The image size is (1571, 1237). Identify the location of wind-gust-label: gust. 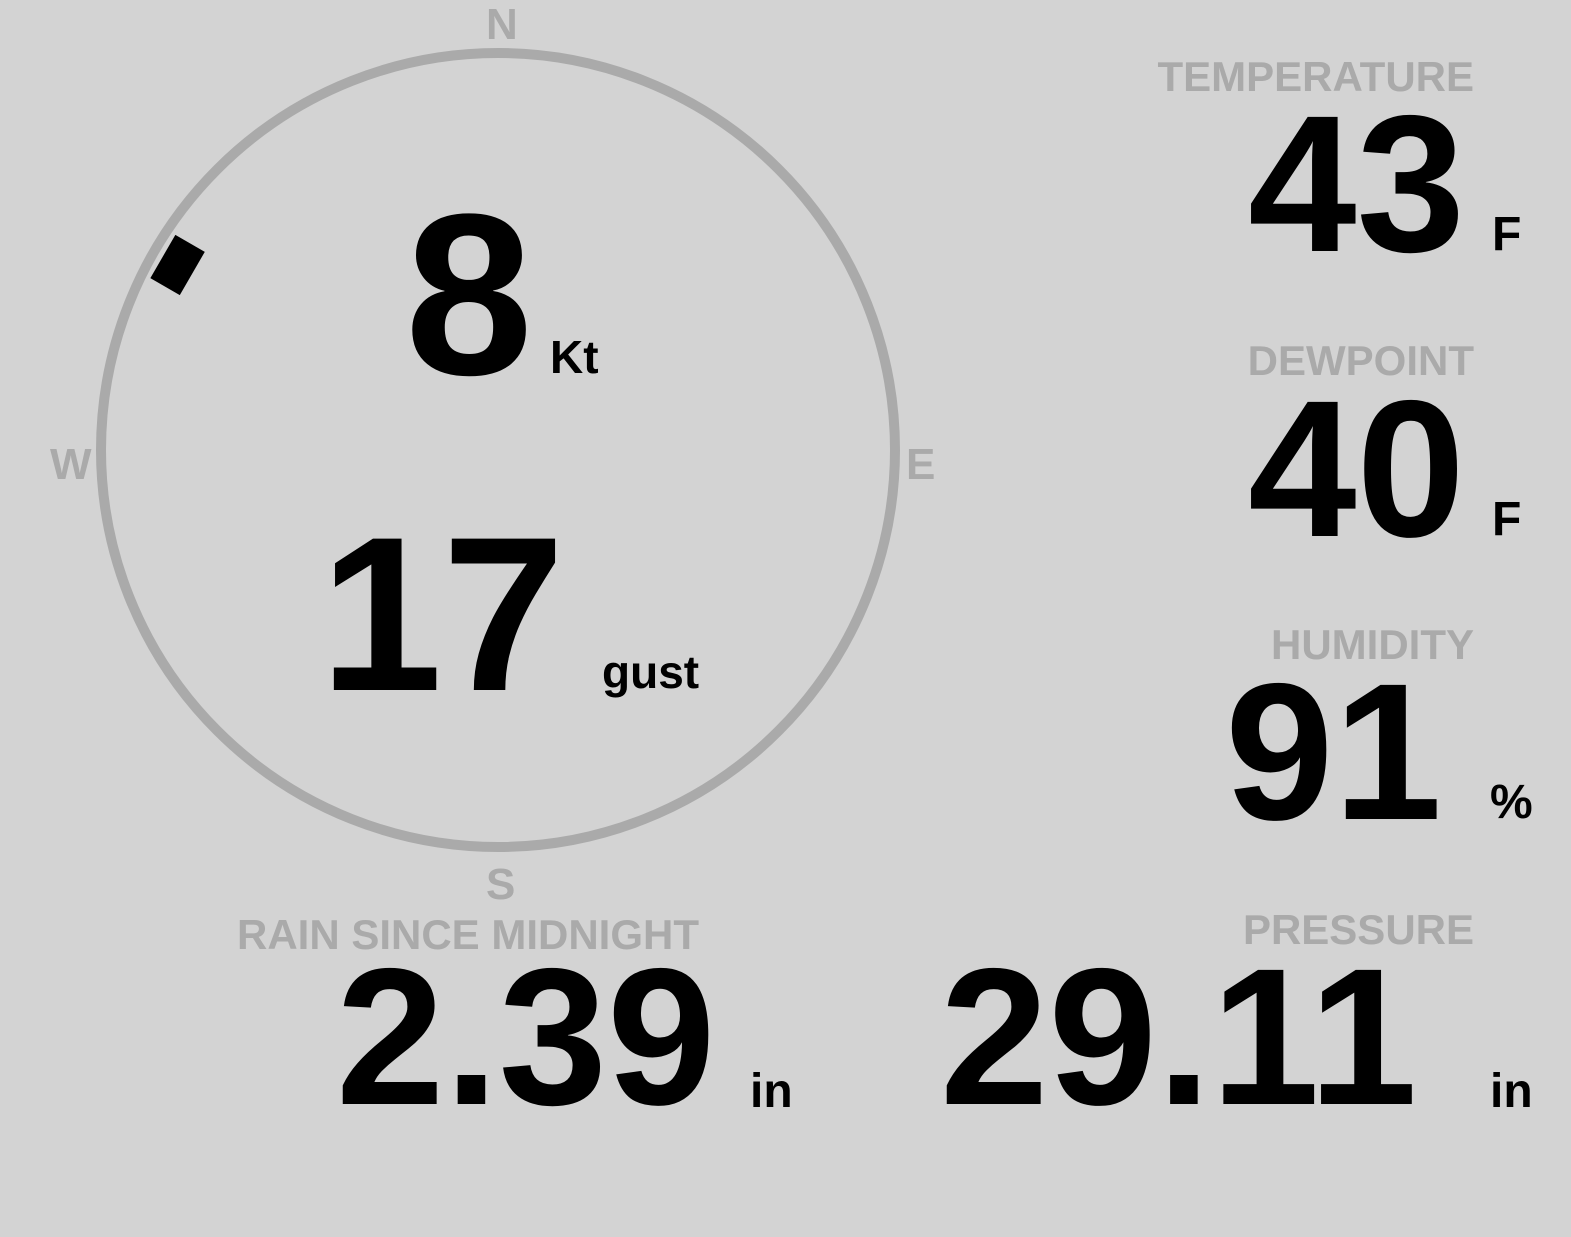
(651, 672).